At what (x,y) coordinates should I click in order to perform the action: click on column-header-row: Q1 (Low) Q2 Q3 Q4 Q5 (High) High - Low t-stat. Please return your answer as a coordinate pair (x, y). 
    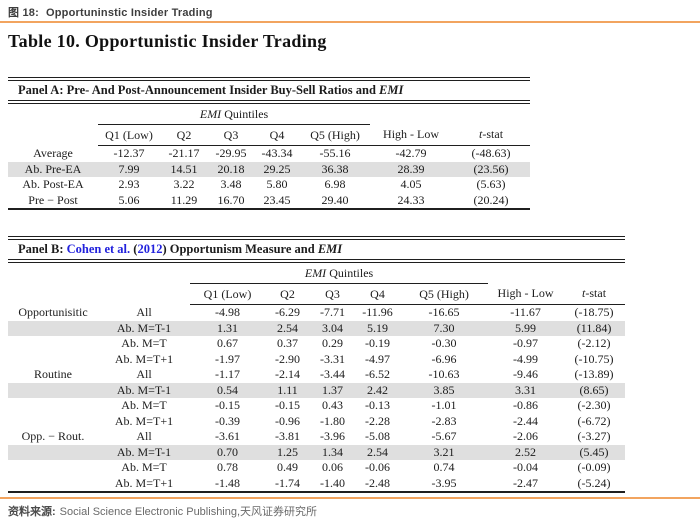
    Looking at the image, I should click on (317, 294).